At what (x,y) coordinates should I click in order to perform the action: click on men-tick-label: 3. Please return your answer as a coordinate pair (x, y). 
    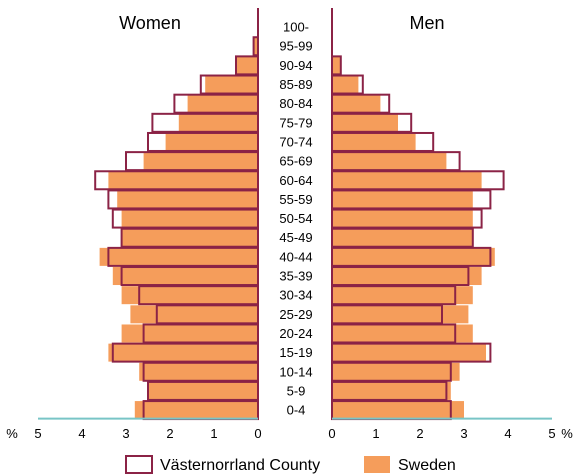
    Looking at the image, I should click on (463, 433).